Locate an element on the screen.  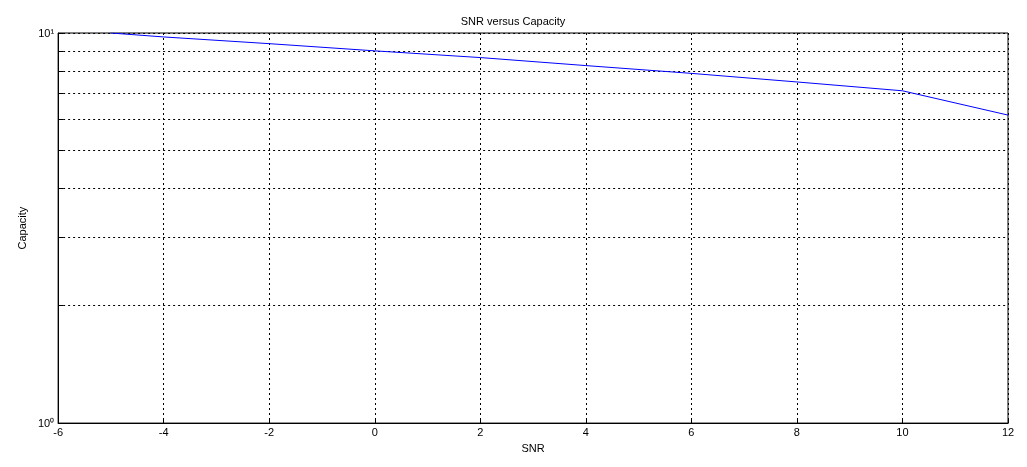
x-tick-label: 10 is located at coordinates (902, 431).